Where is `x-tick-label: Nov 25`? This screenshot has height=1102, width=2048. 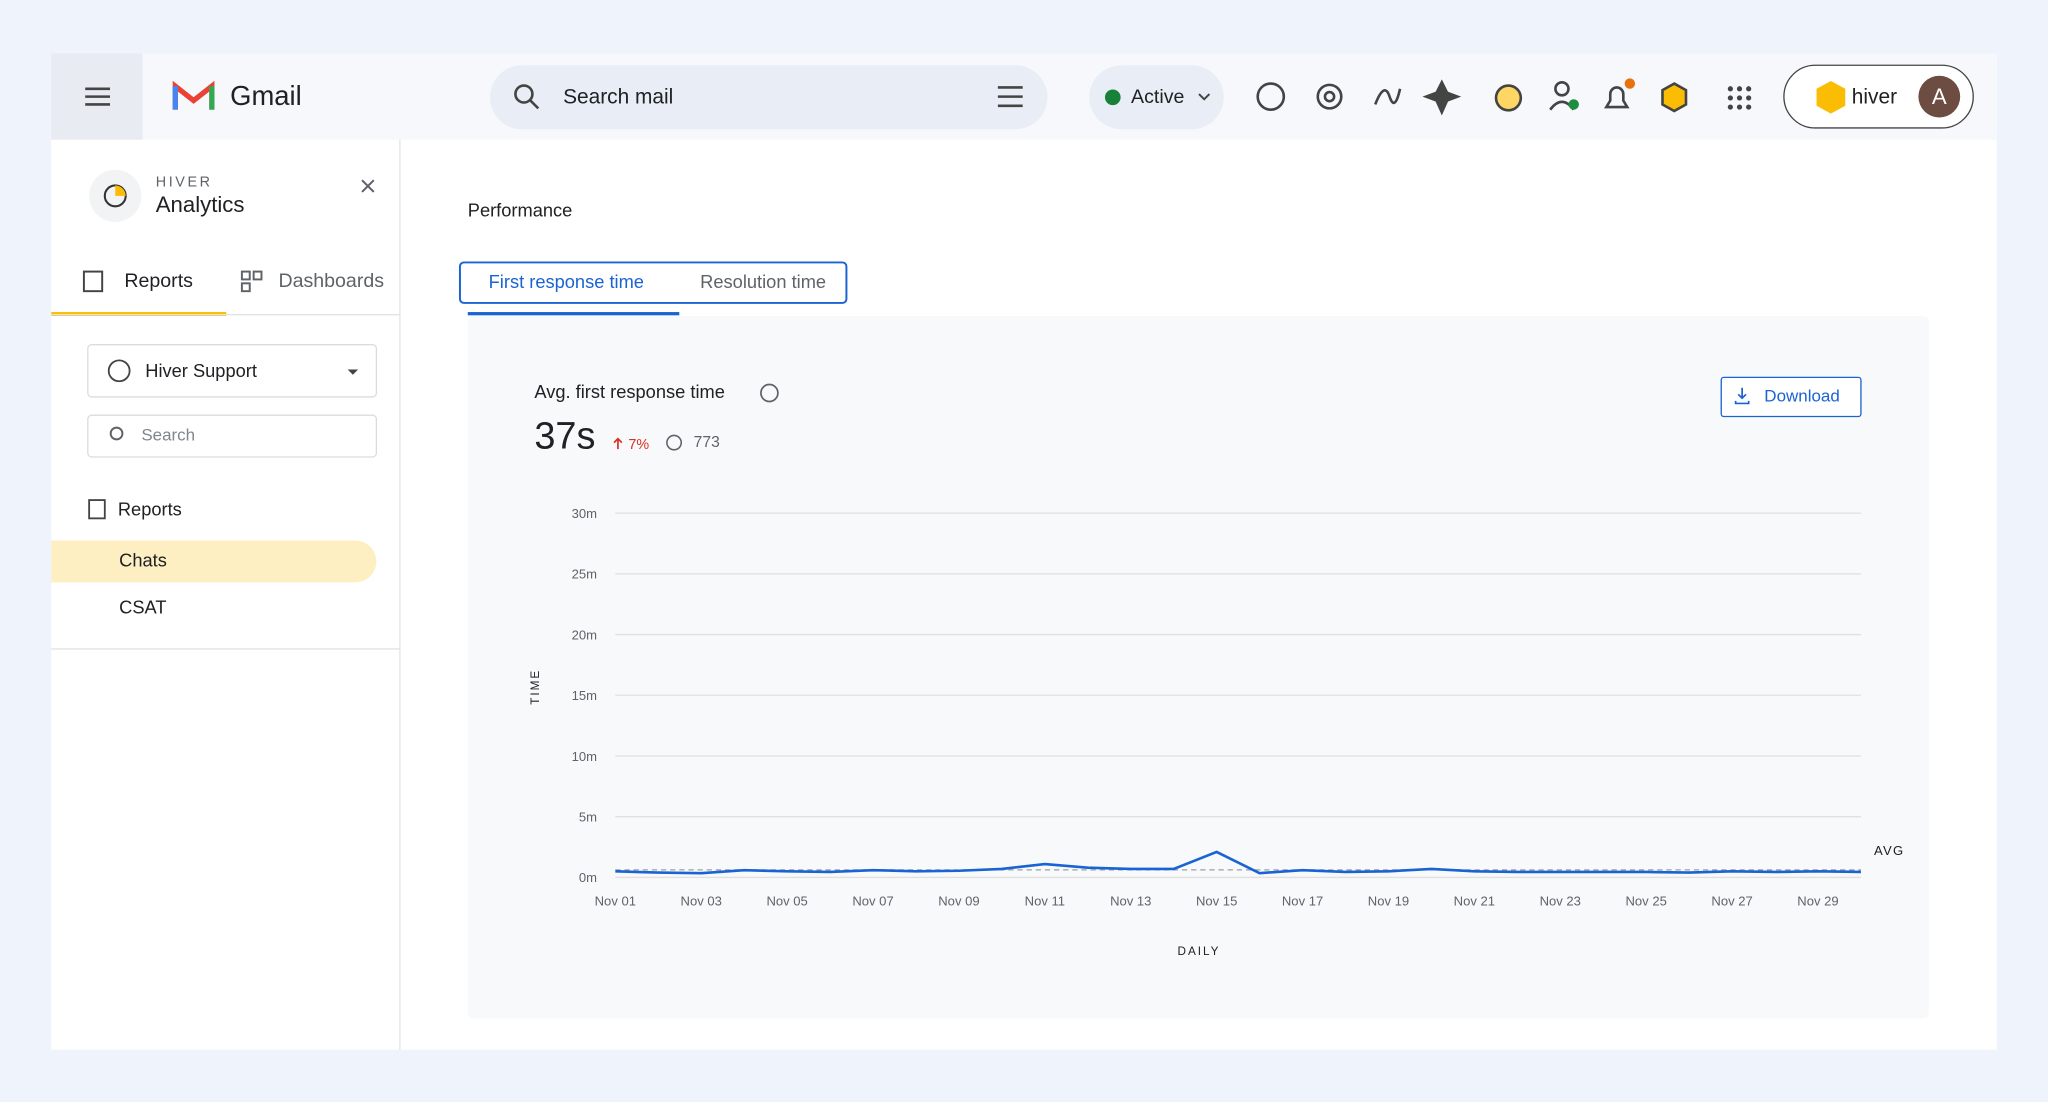
x-tick-label: Nov 25 is located at coordinates (1646, 901).